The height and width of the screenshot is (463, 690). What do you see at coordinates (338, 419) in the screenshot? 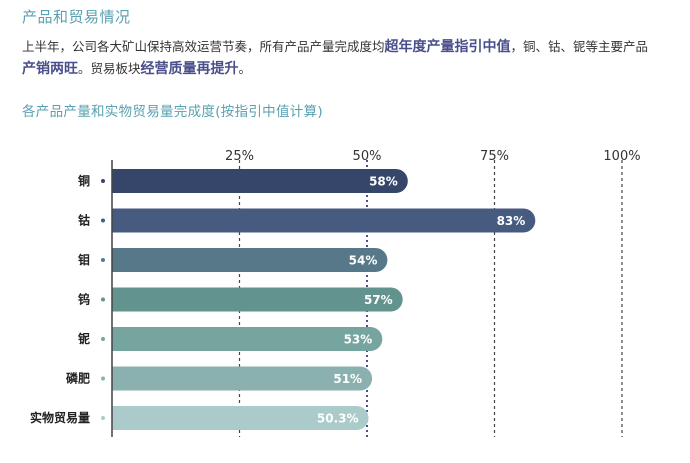
I see `value-label-6: 50.3%` at bounding box center [338, 419].